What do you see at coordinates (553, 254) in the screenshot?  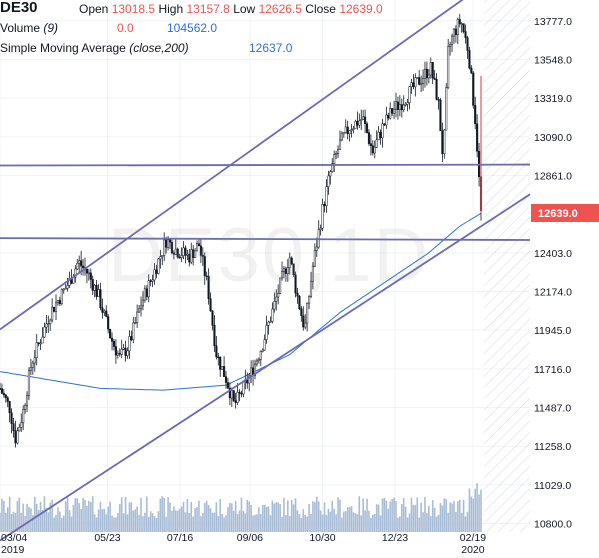 I see `y-tick-label: 12403.0` at bounding box center [553, 254].